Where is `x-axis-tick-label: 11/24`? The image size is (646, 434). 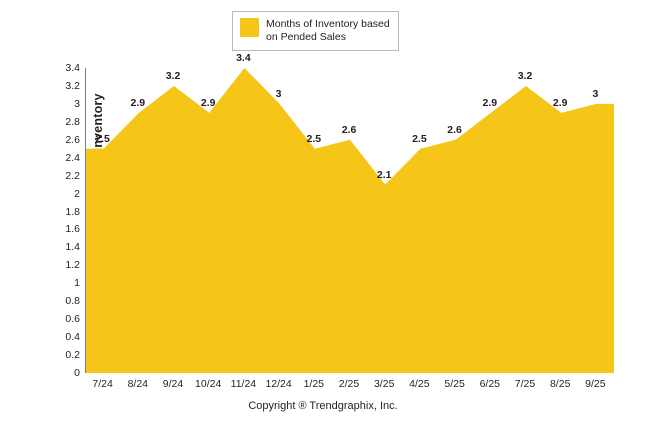
x-axis-tick-label: 11/24 is located at coordinates (243, 384).